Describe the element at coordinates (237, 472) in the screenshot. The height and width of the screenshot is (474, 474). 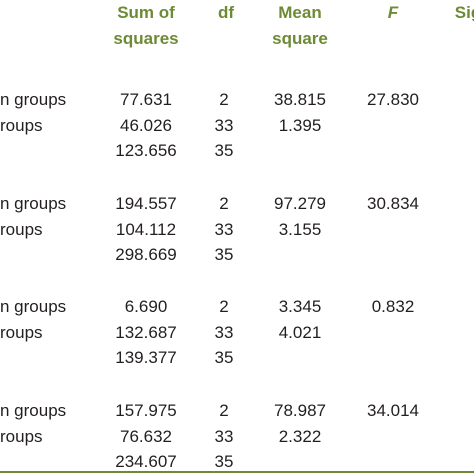
I see `bottom-rule` at that location.